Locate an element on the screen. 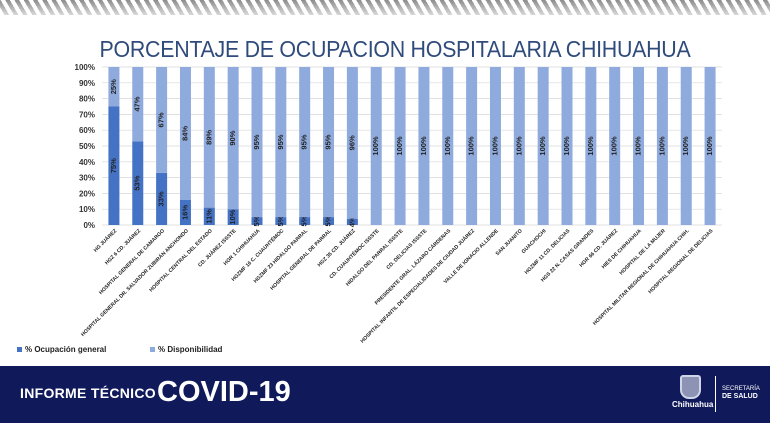 The height and width of the screenshot is (423, 770). x-tick-label: HGR 66 CD. JUÁREZ is located at coordinates (599, 248).